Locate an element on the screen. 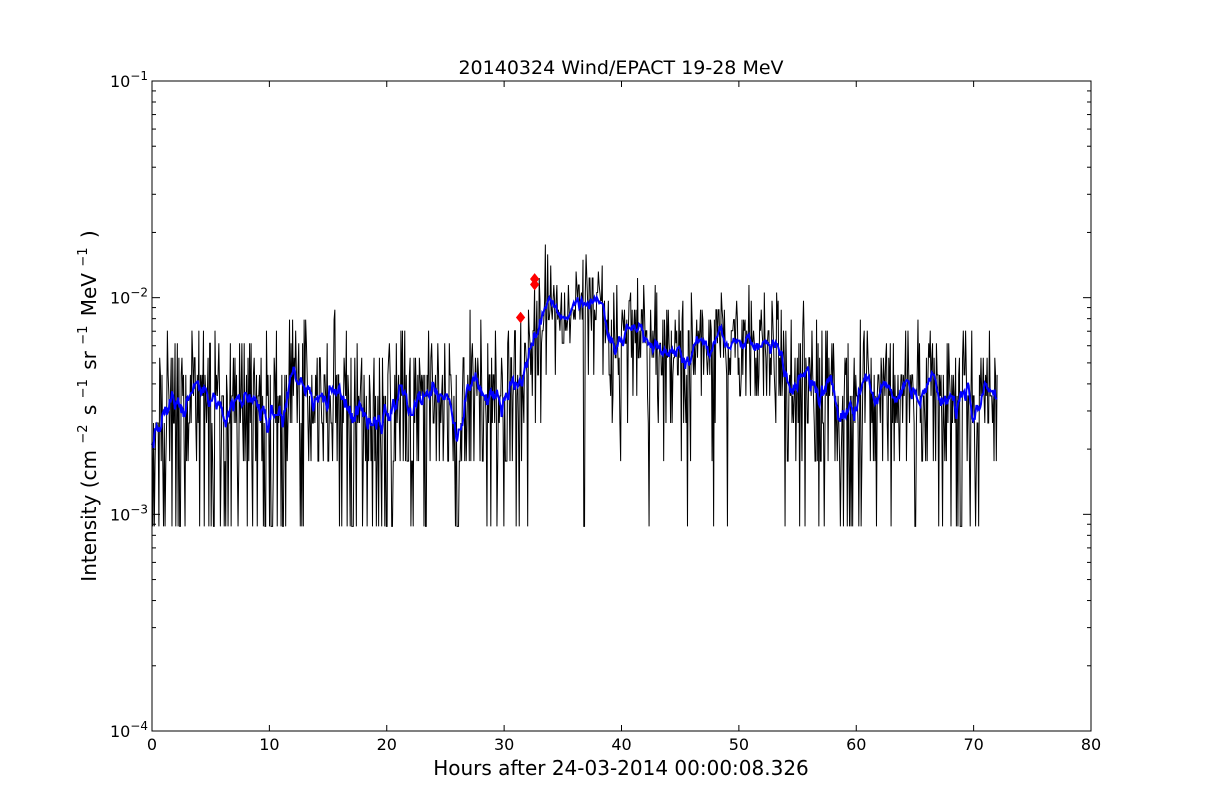  y-axis-title-unit: sr is located at coordinates (89, 359).